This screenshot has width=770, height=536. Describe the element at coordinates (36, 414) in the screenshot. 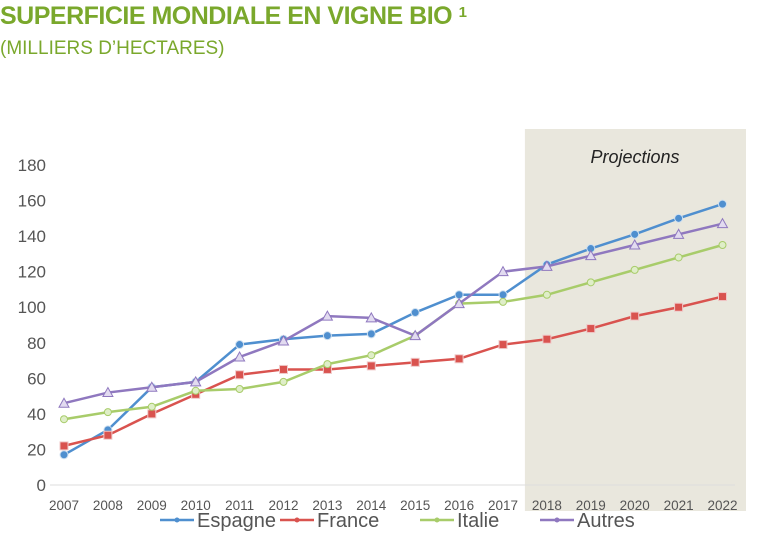

I see `y-tick-label: 40` at that location.